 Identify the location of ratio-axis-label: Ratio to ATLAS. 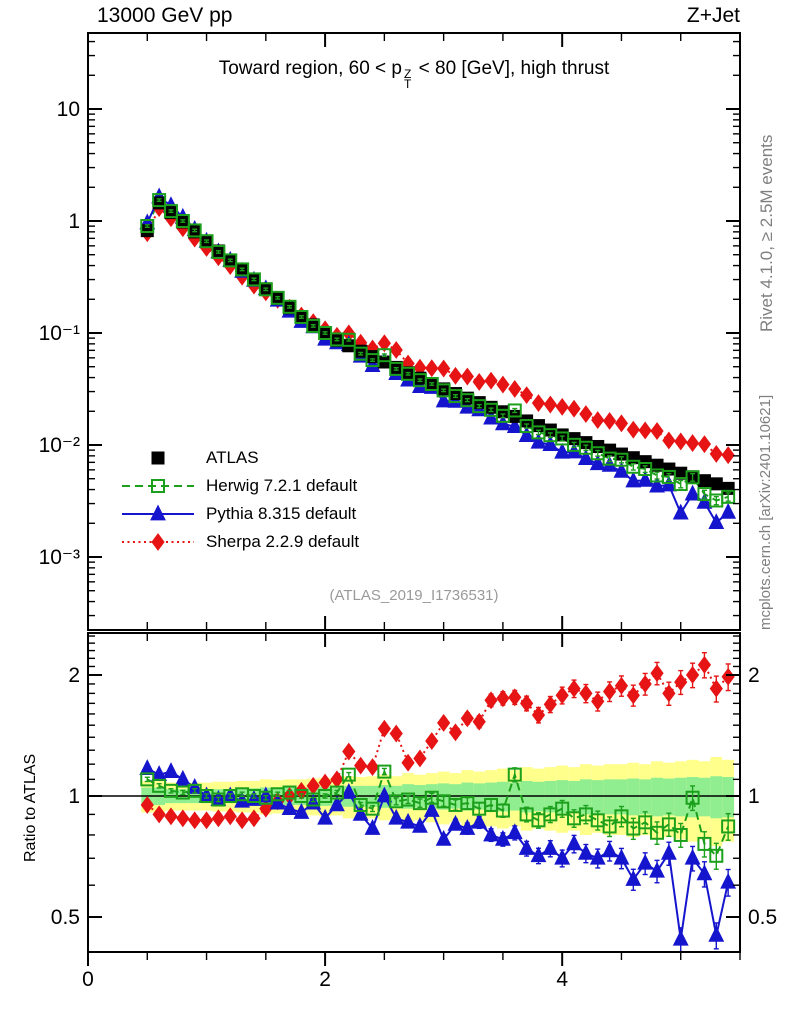
(30, 807).